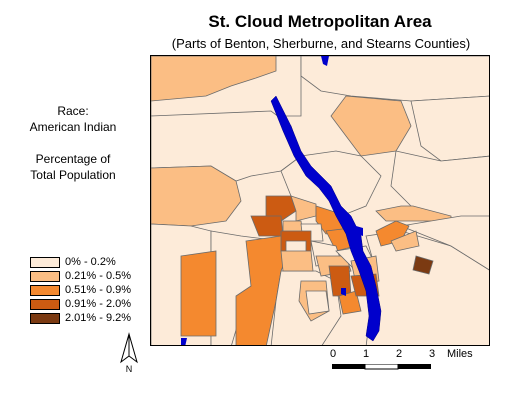 This screenshot has height=408, width=528. I want to click on measure-line-2: Total Population, so click(73, 175).